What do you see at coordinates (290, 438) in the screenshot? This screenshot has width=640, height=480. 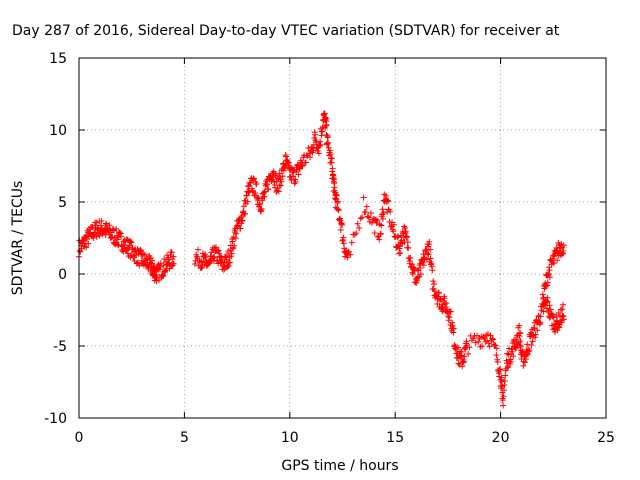 I see `x-tick-label: 10` at bounding box center [290, 438].